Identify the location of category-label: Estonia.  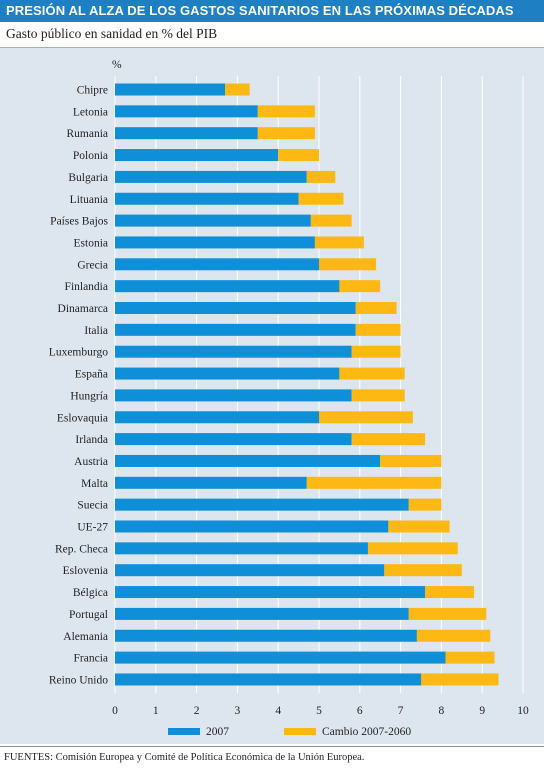
(91, 243).